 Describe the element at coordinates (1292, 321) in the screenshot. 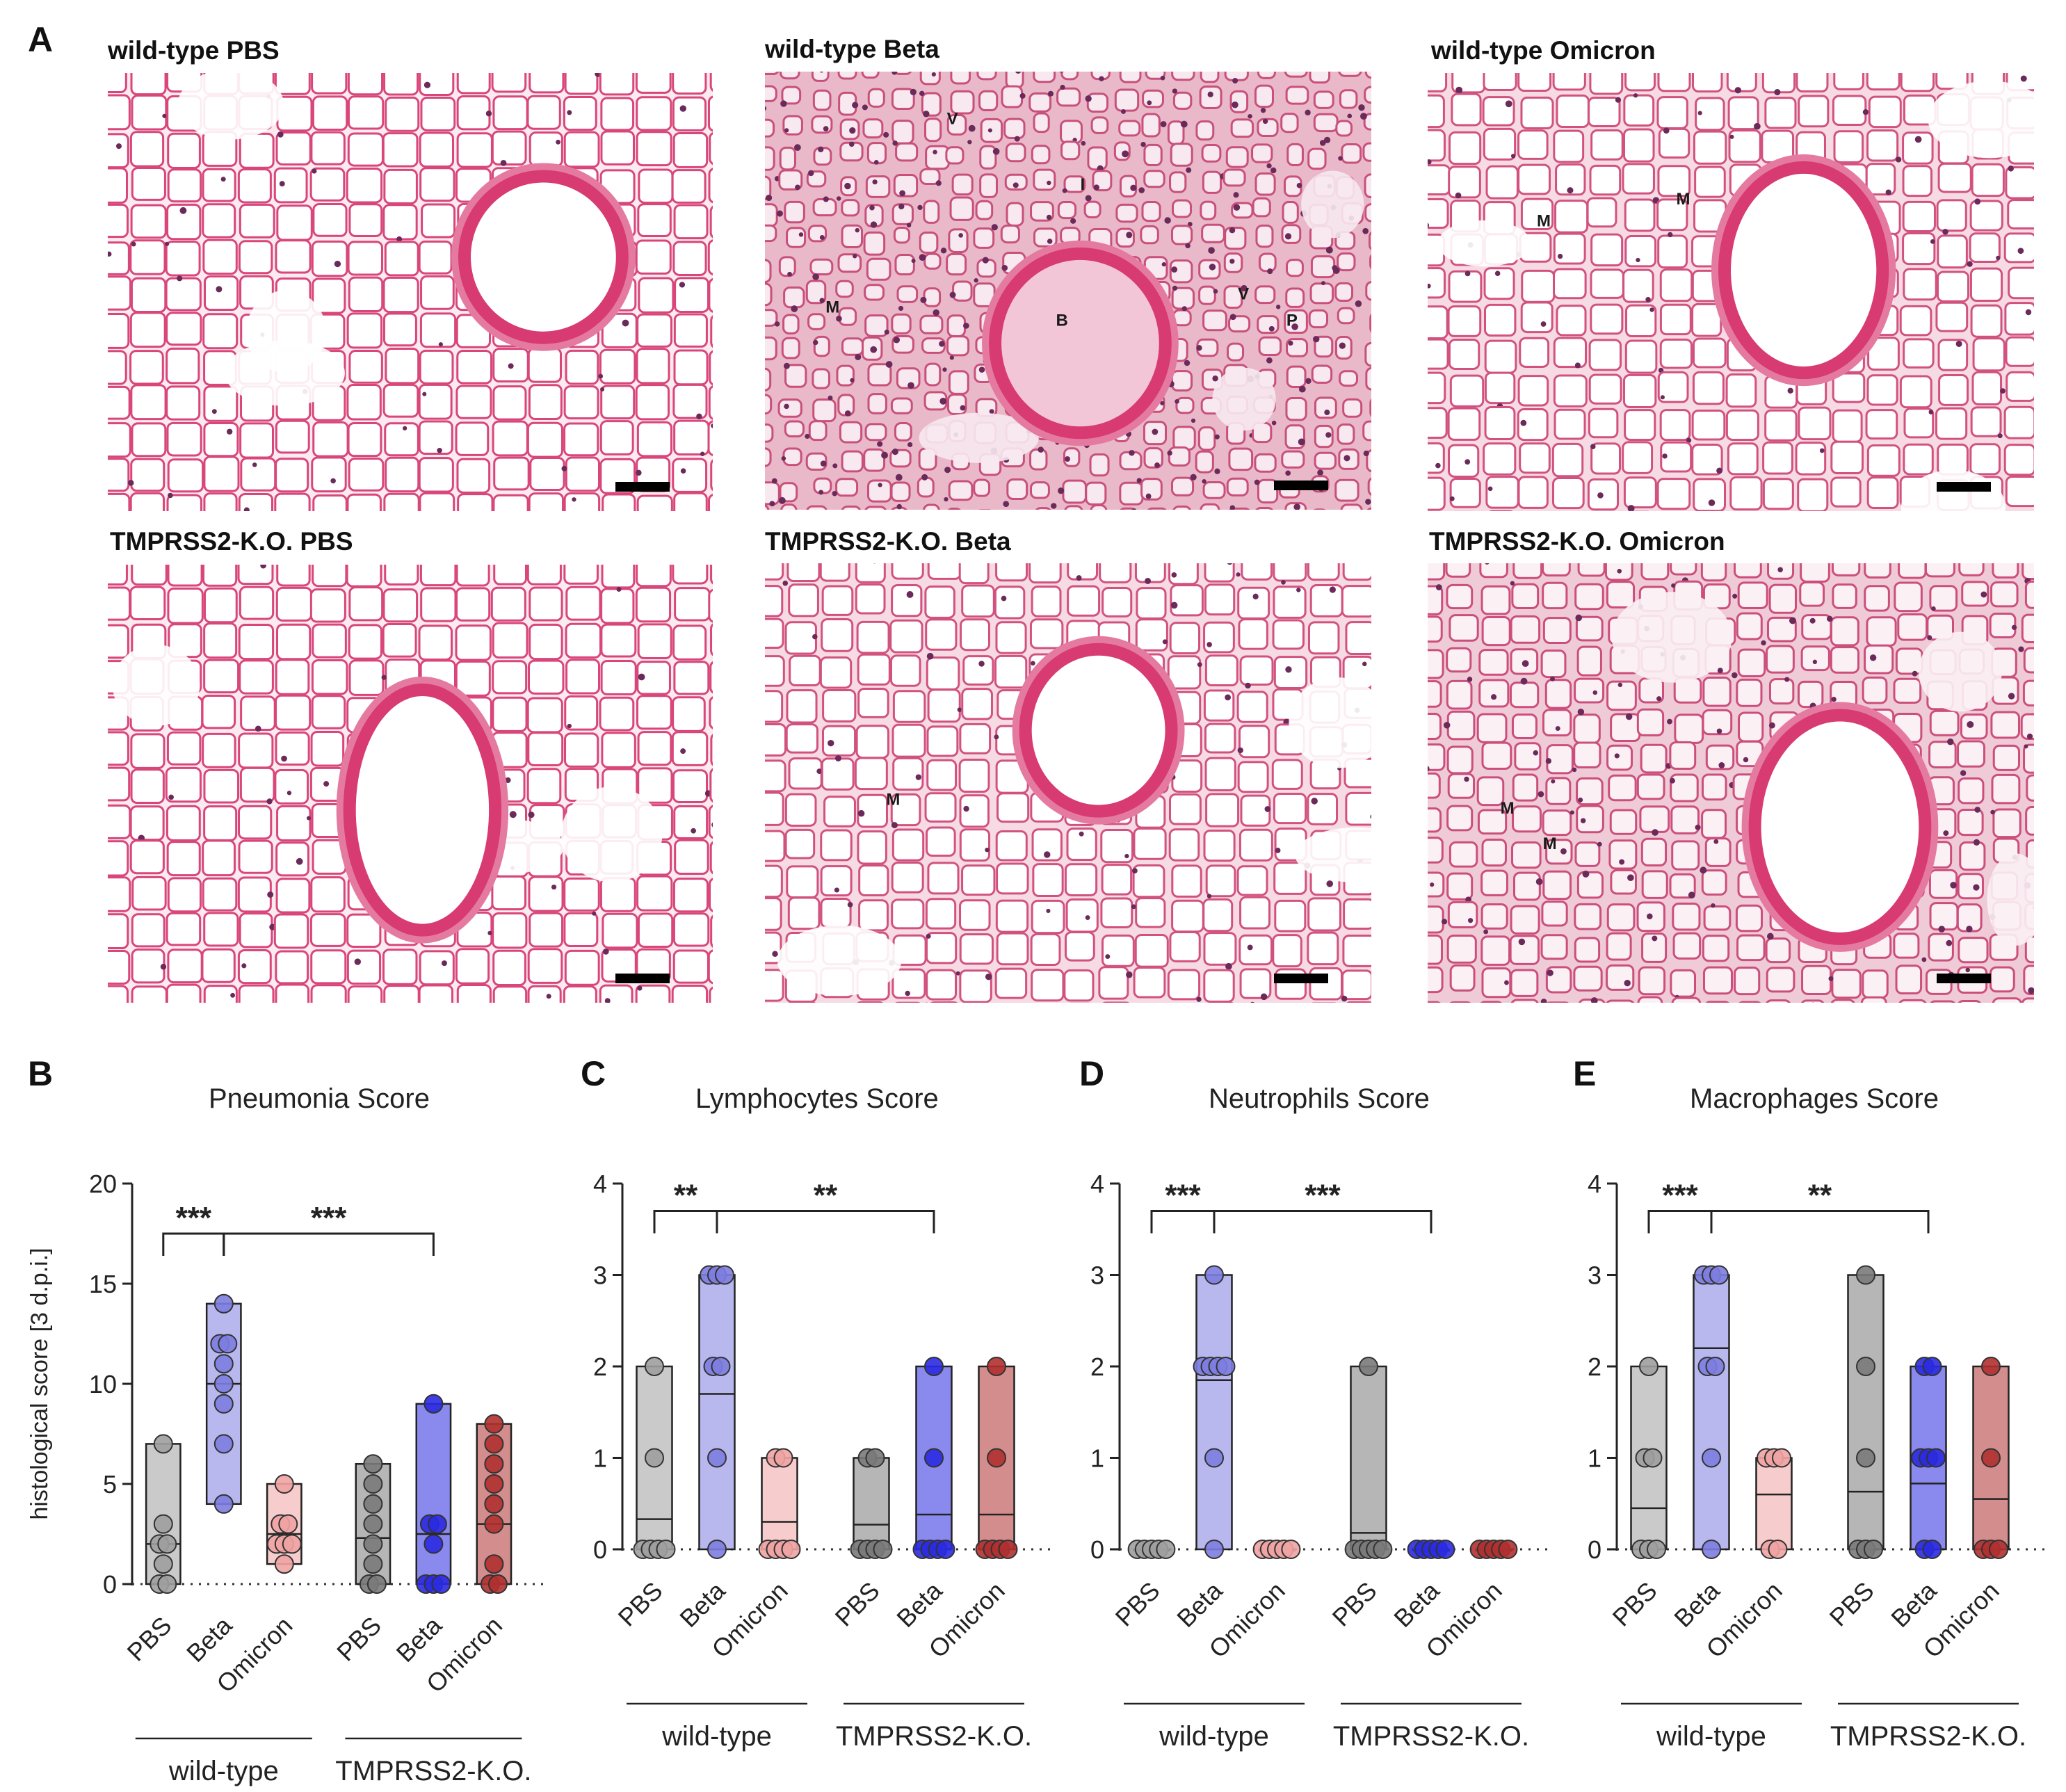

I see `tissue-label: P` at that location.